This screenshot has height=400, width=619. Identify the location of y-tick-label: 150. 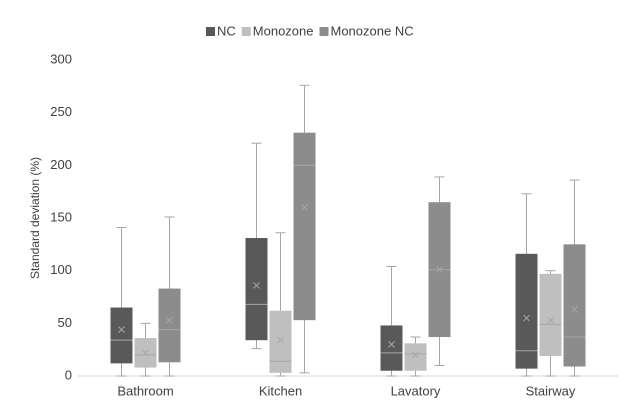
(61, 216).